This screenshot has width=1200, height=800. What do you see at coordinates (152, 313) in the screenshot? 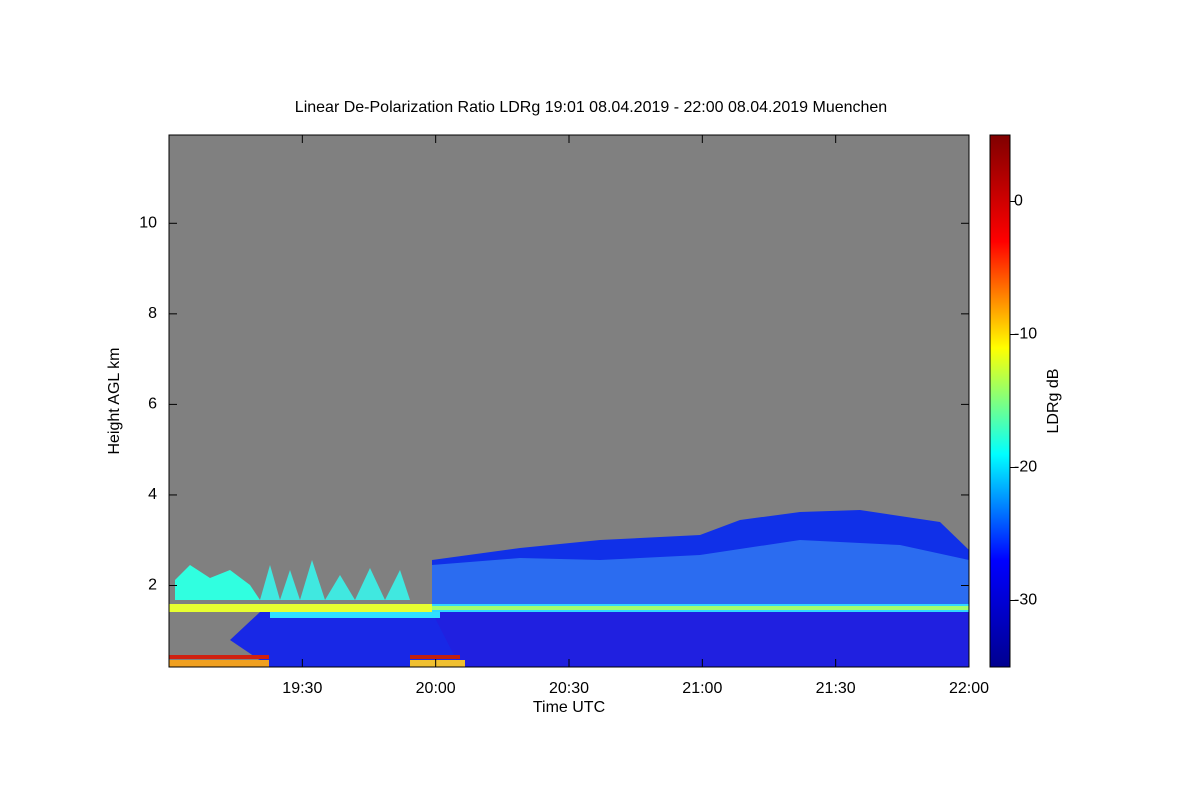
I see `y-tick-label: 8` at bounding box center [152, 313].